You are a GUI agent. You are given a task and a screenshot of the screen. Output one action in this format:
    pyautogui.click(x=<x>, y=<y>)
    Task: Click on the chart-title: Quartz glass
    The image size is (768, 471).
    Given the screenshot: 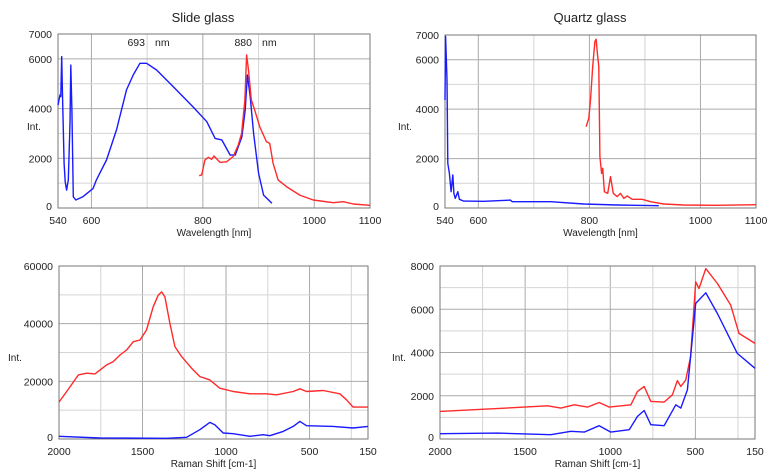 What is the action you would take?
    pyautogui.click(x=590, y=17)
    